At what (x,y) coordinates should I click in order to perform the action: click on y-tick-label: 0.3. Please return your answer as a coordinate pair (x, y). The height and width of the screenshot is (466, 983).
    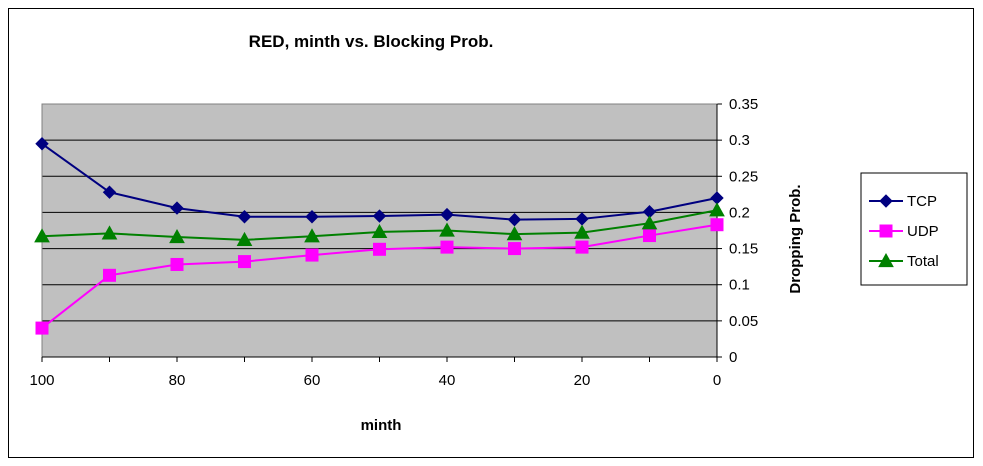
    Looking at the image, I should click on (739, 140).